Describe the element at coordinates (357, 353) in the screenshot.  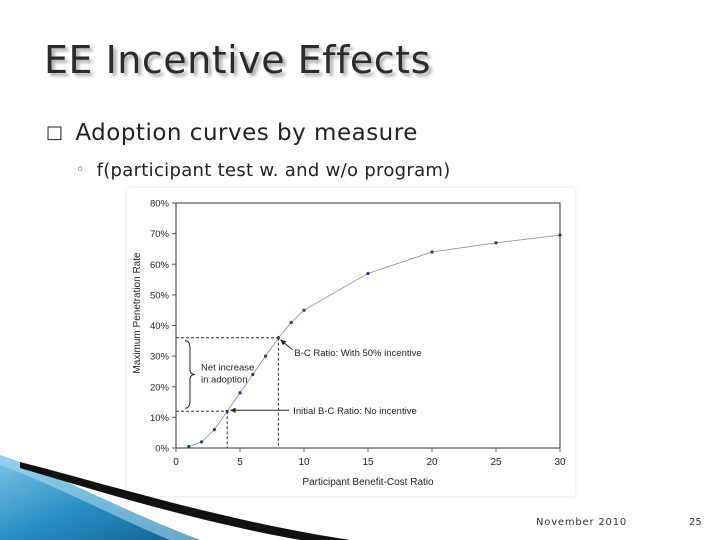
I see `incentive-annotation: B-C Ratio: With 50% incentive` at that location.